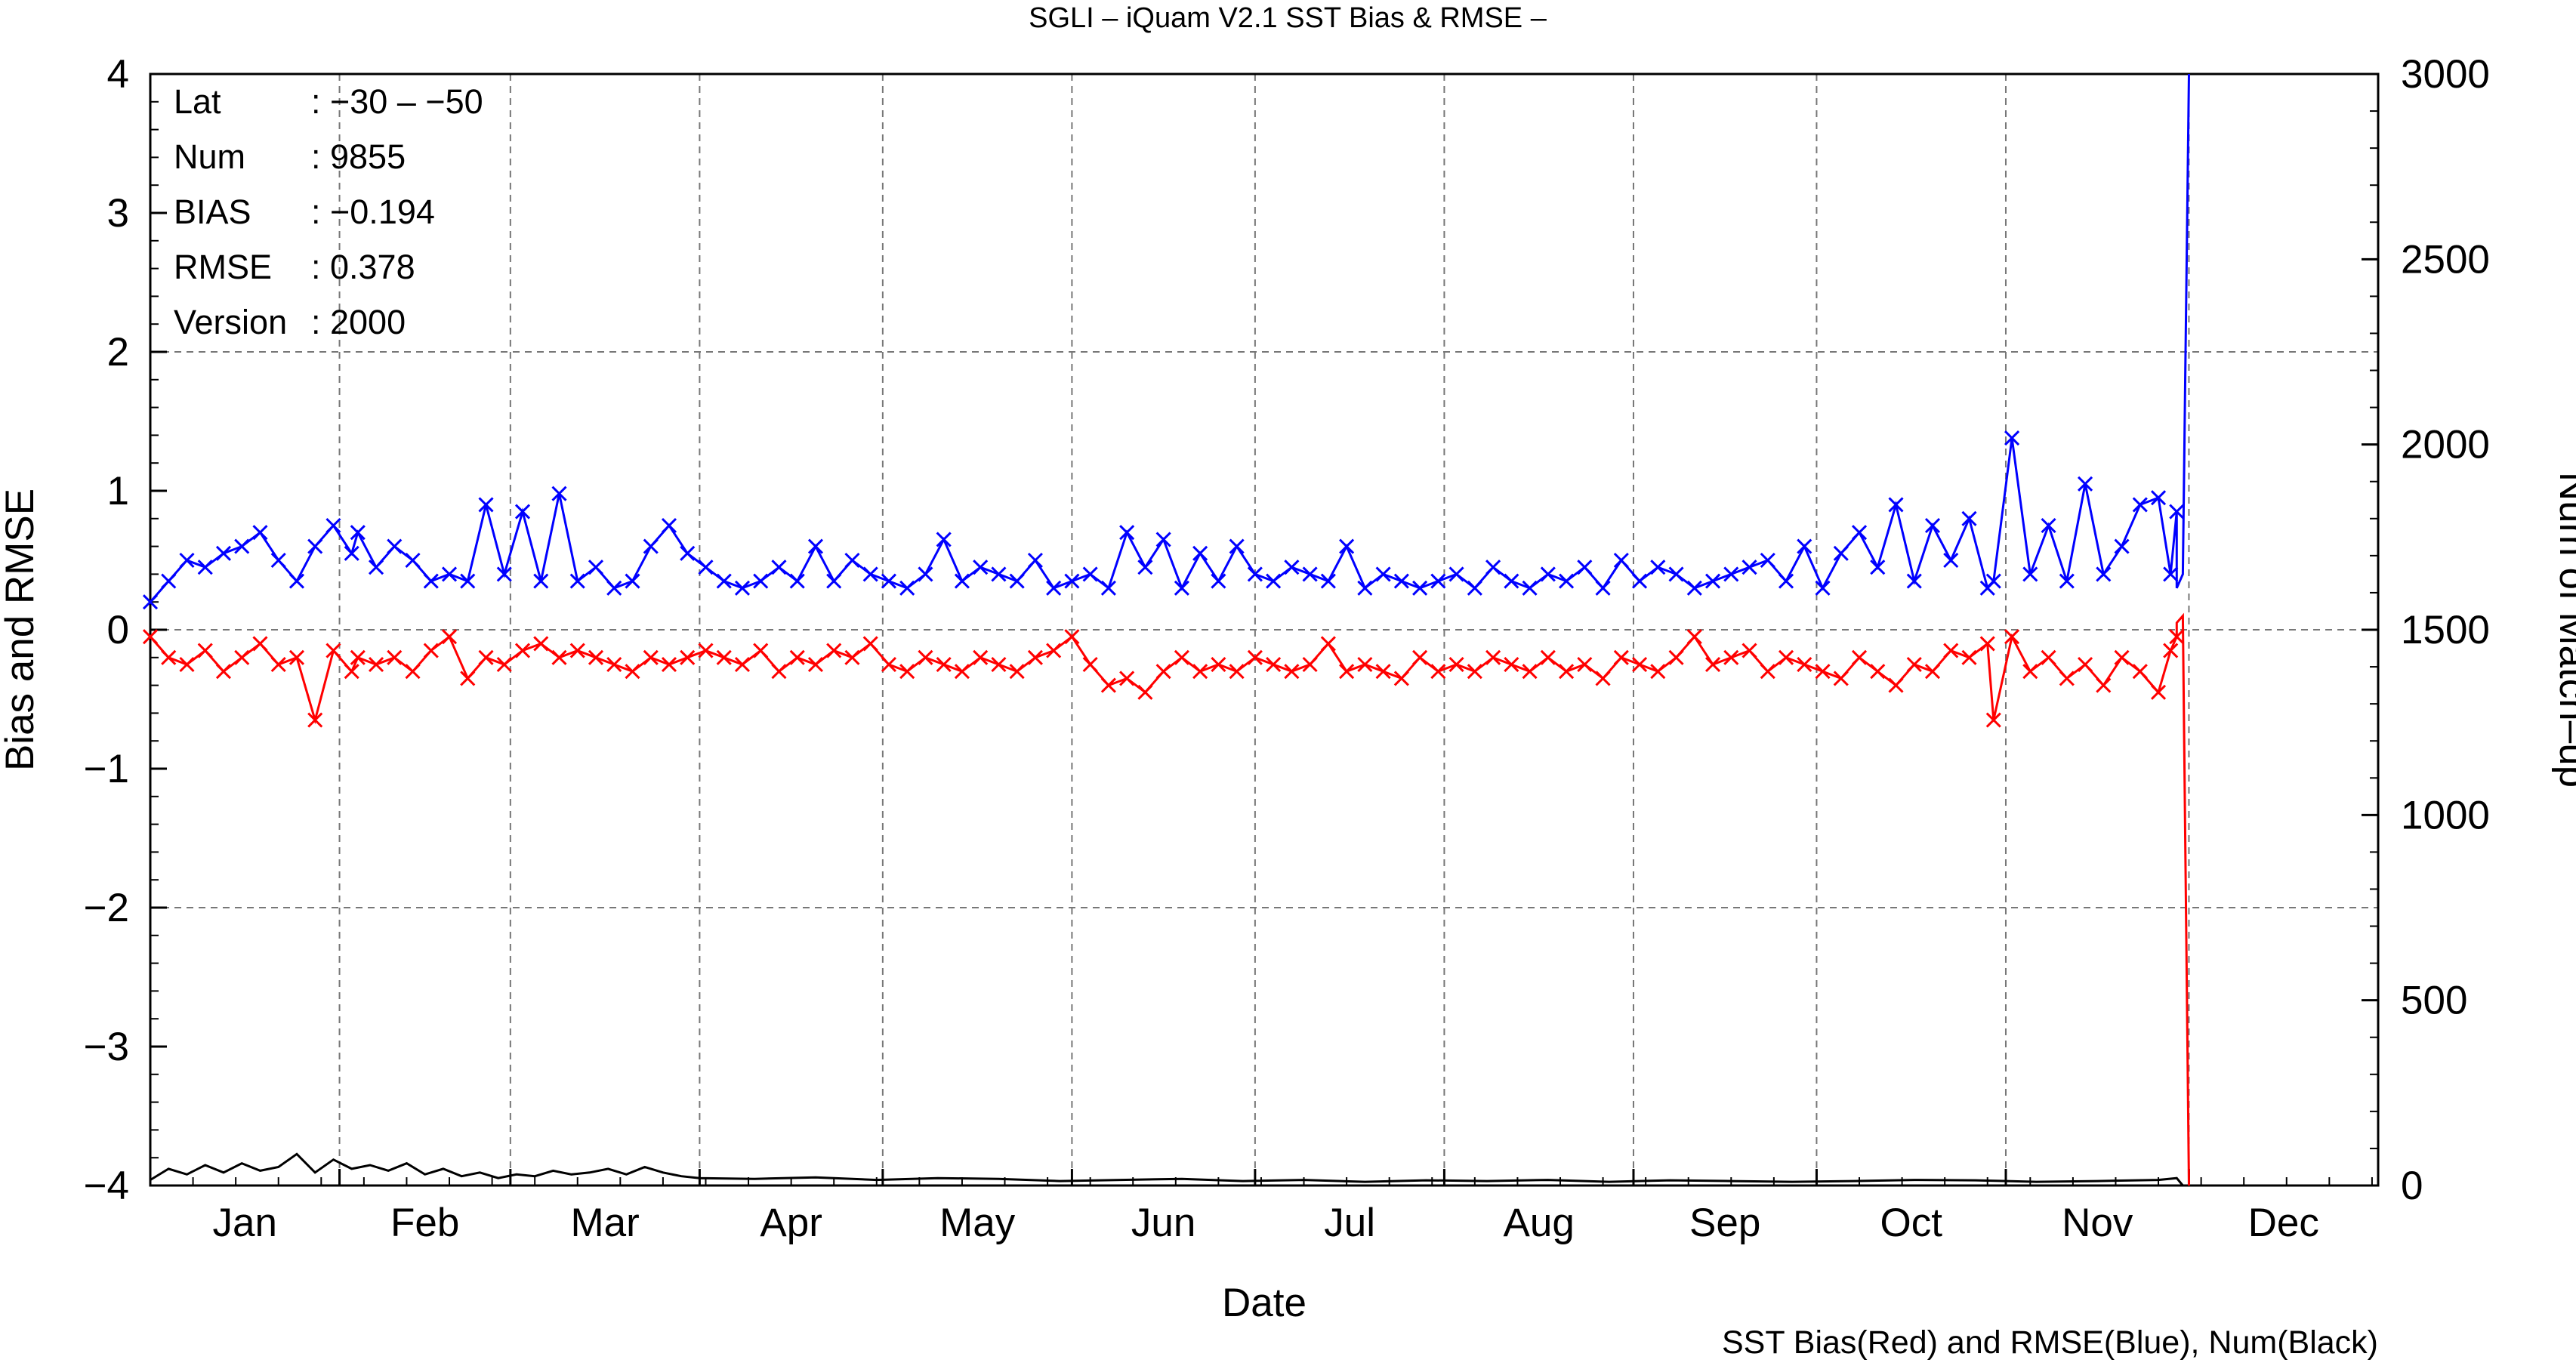 This screenshot has width=2576, height=1369. What do you see at coordinates (2426, 630) in the screenshot?
I see `y2-axis-ticks: 0 500 1000 1500 2000 2500 3000` at bounding box center [2426, 630].